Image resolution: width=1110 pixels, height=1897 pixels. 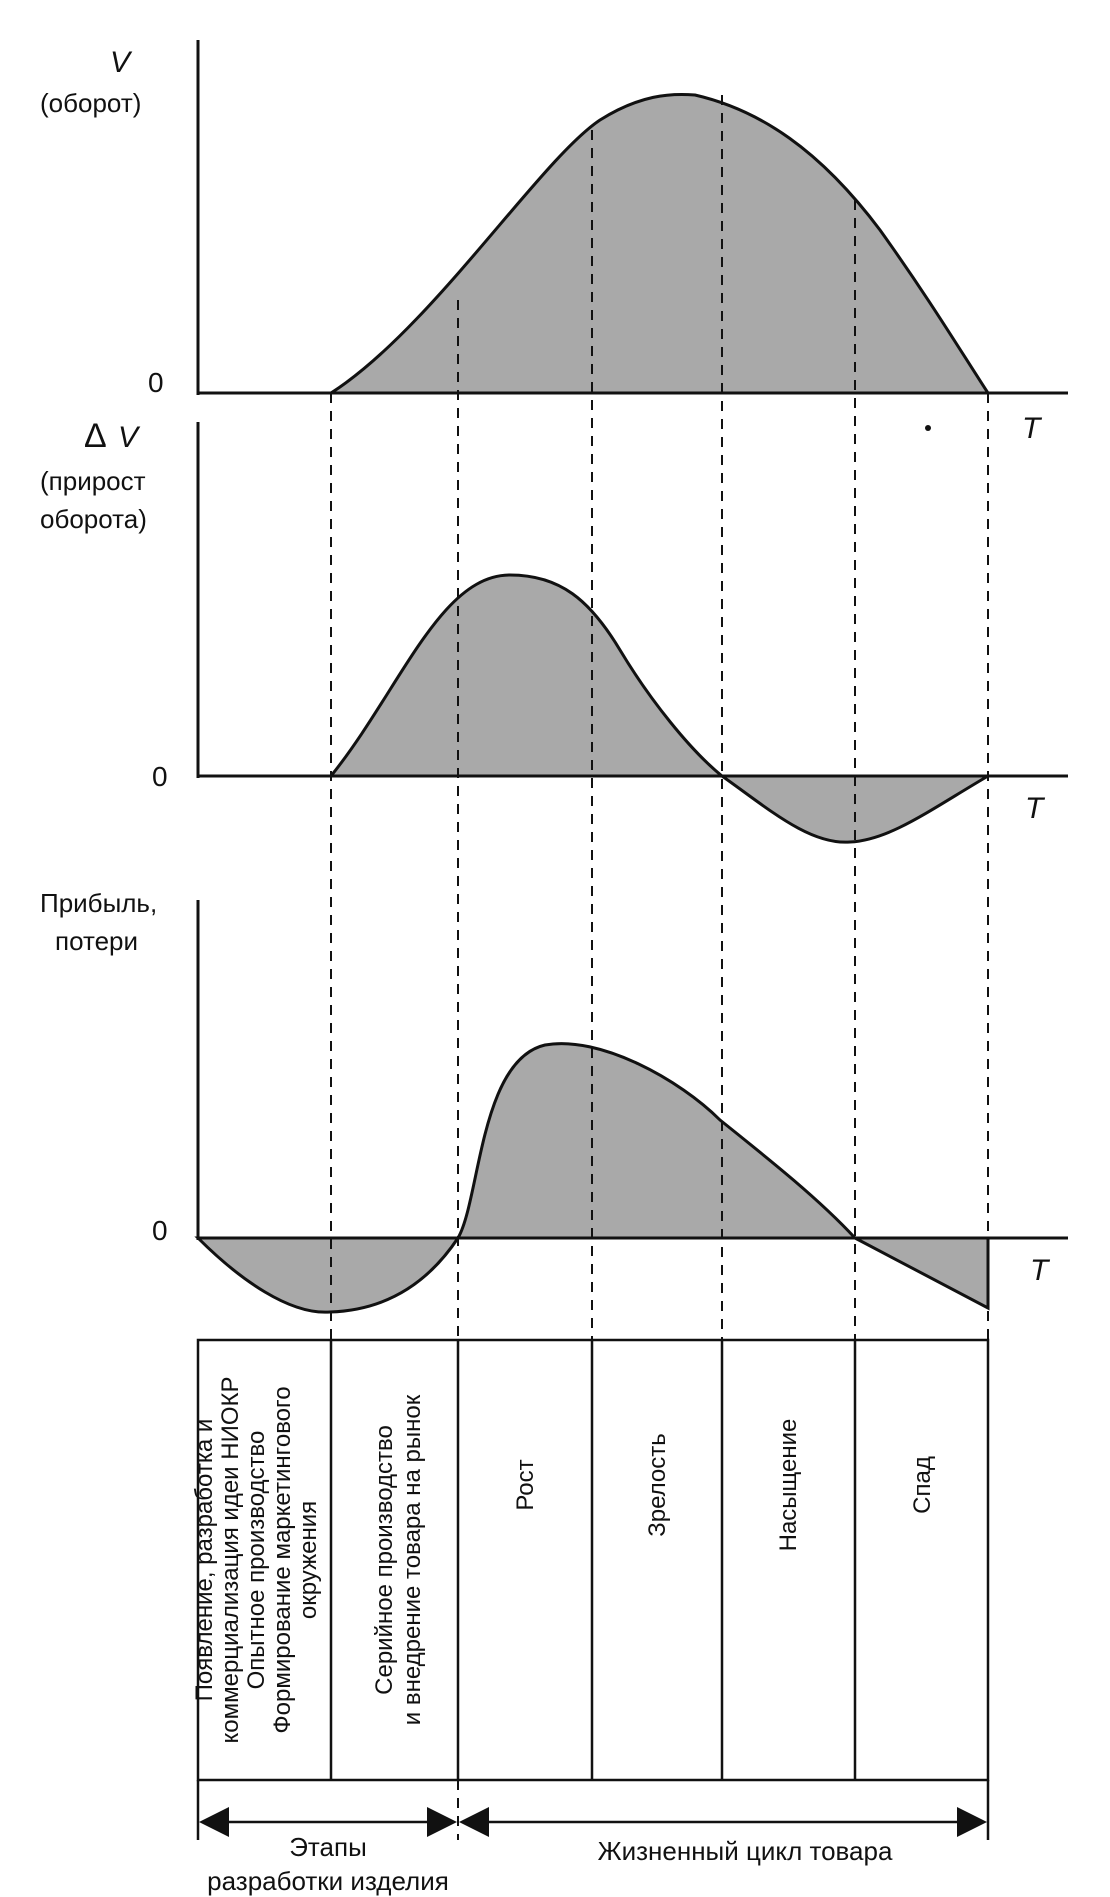 I want to click on svg-text: коммерциализация идеи НИОКР, so click(x=230, y=1560).